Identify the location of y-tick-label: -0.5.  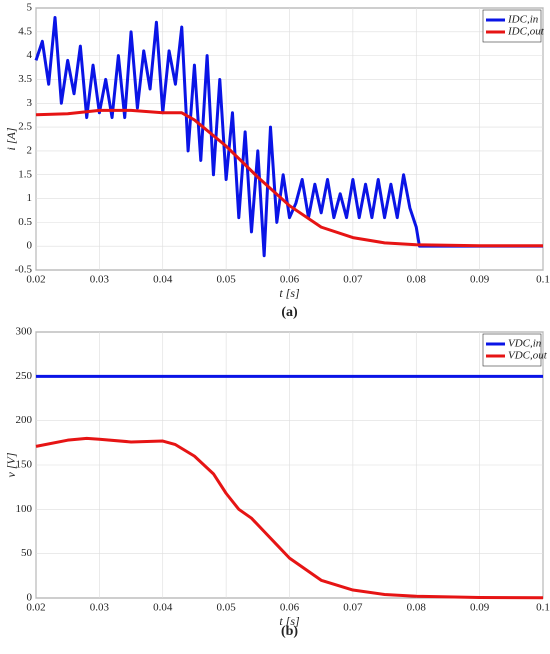
(24, 270).